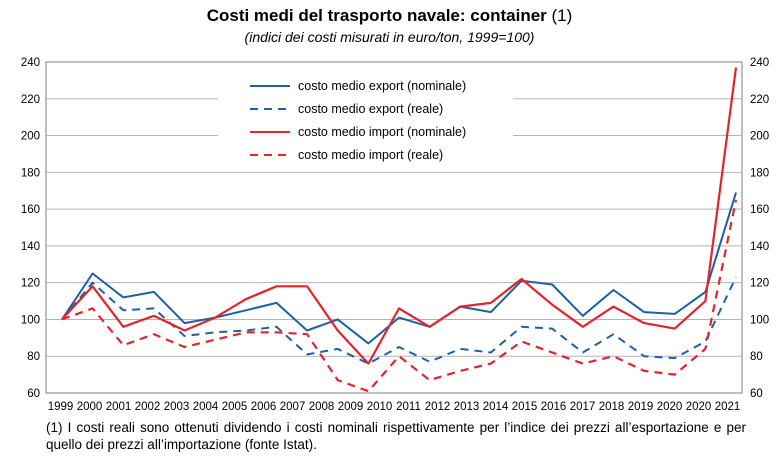 The image size is (779, 456). I want to click on x-tick-label: 2006, so click(264, 407).